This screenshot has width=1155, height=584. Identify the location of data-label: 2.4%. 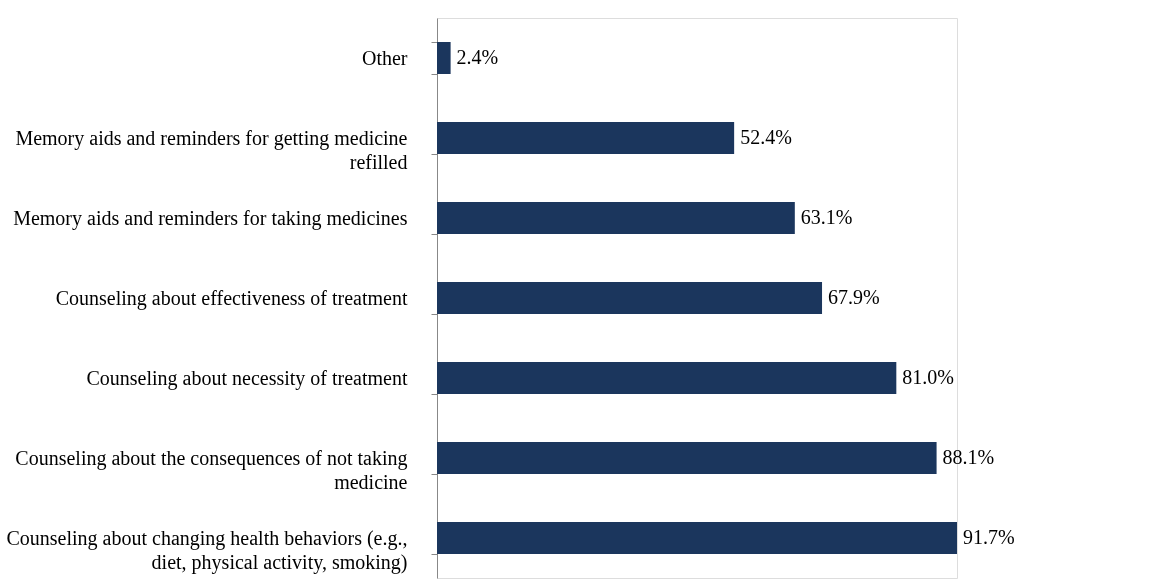
(477, 57).